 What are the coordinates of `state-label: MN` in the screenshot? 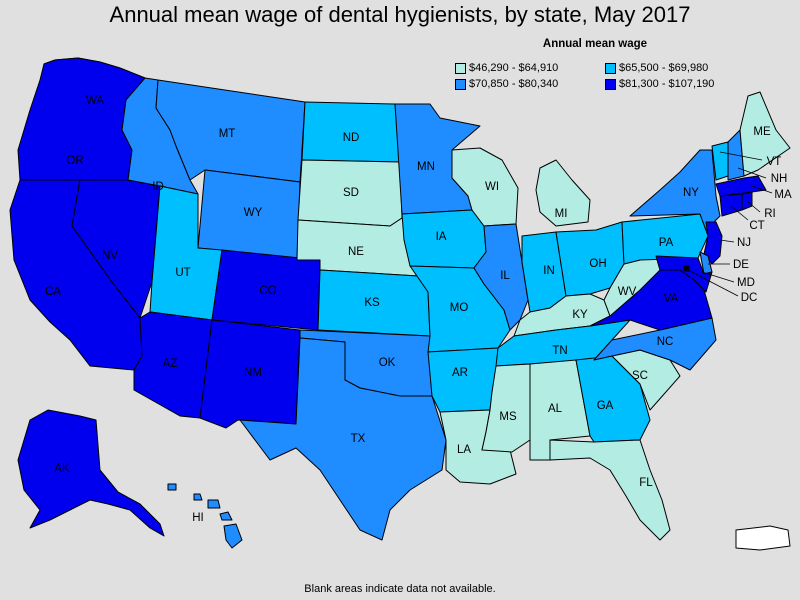 It's located at (426, 167).